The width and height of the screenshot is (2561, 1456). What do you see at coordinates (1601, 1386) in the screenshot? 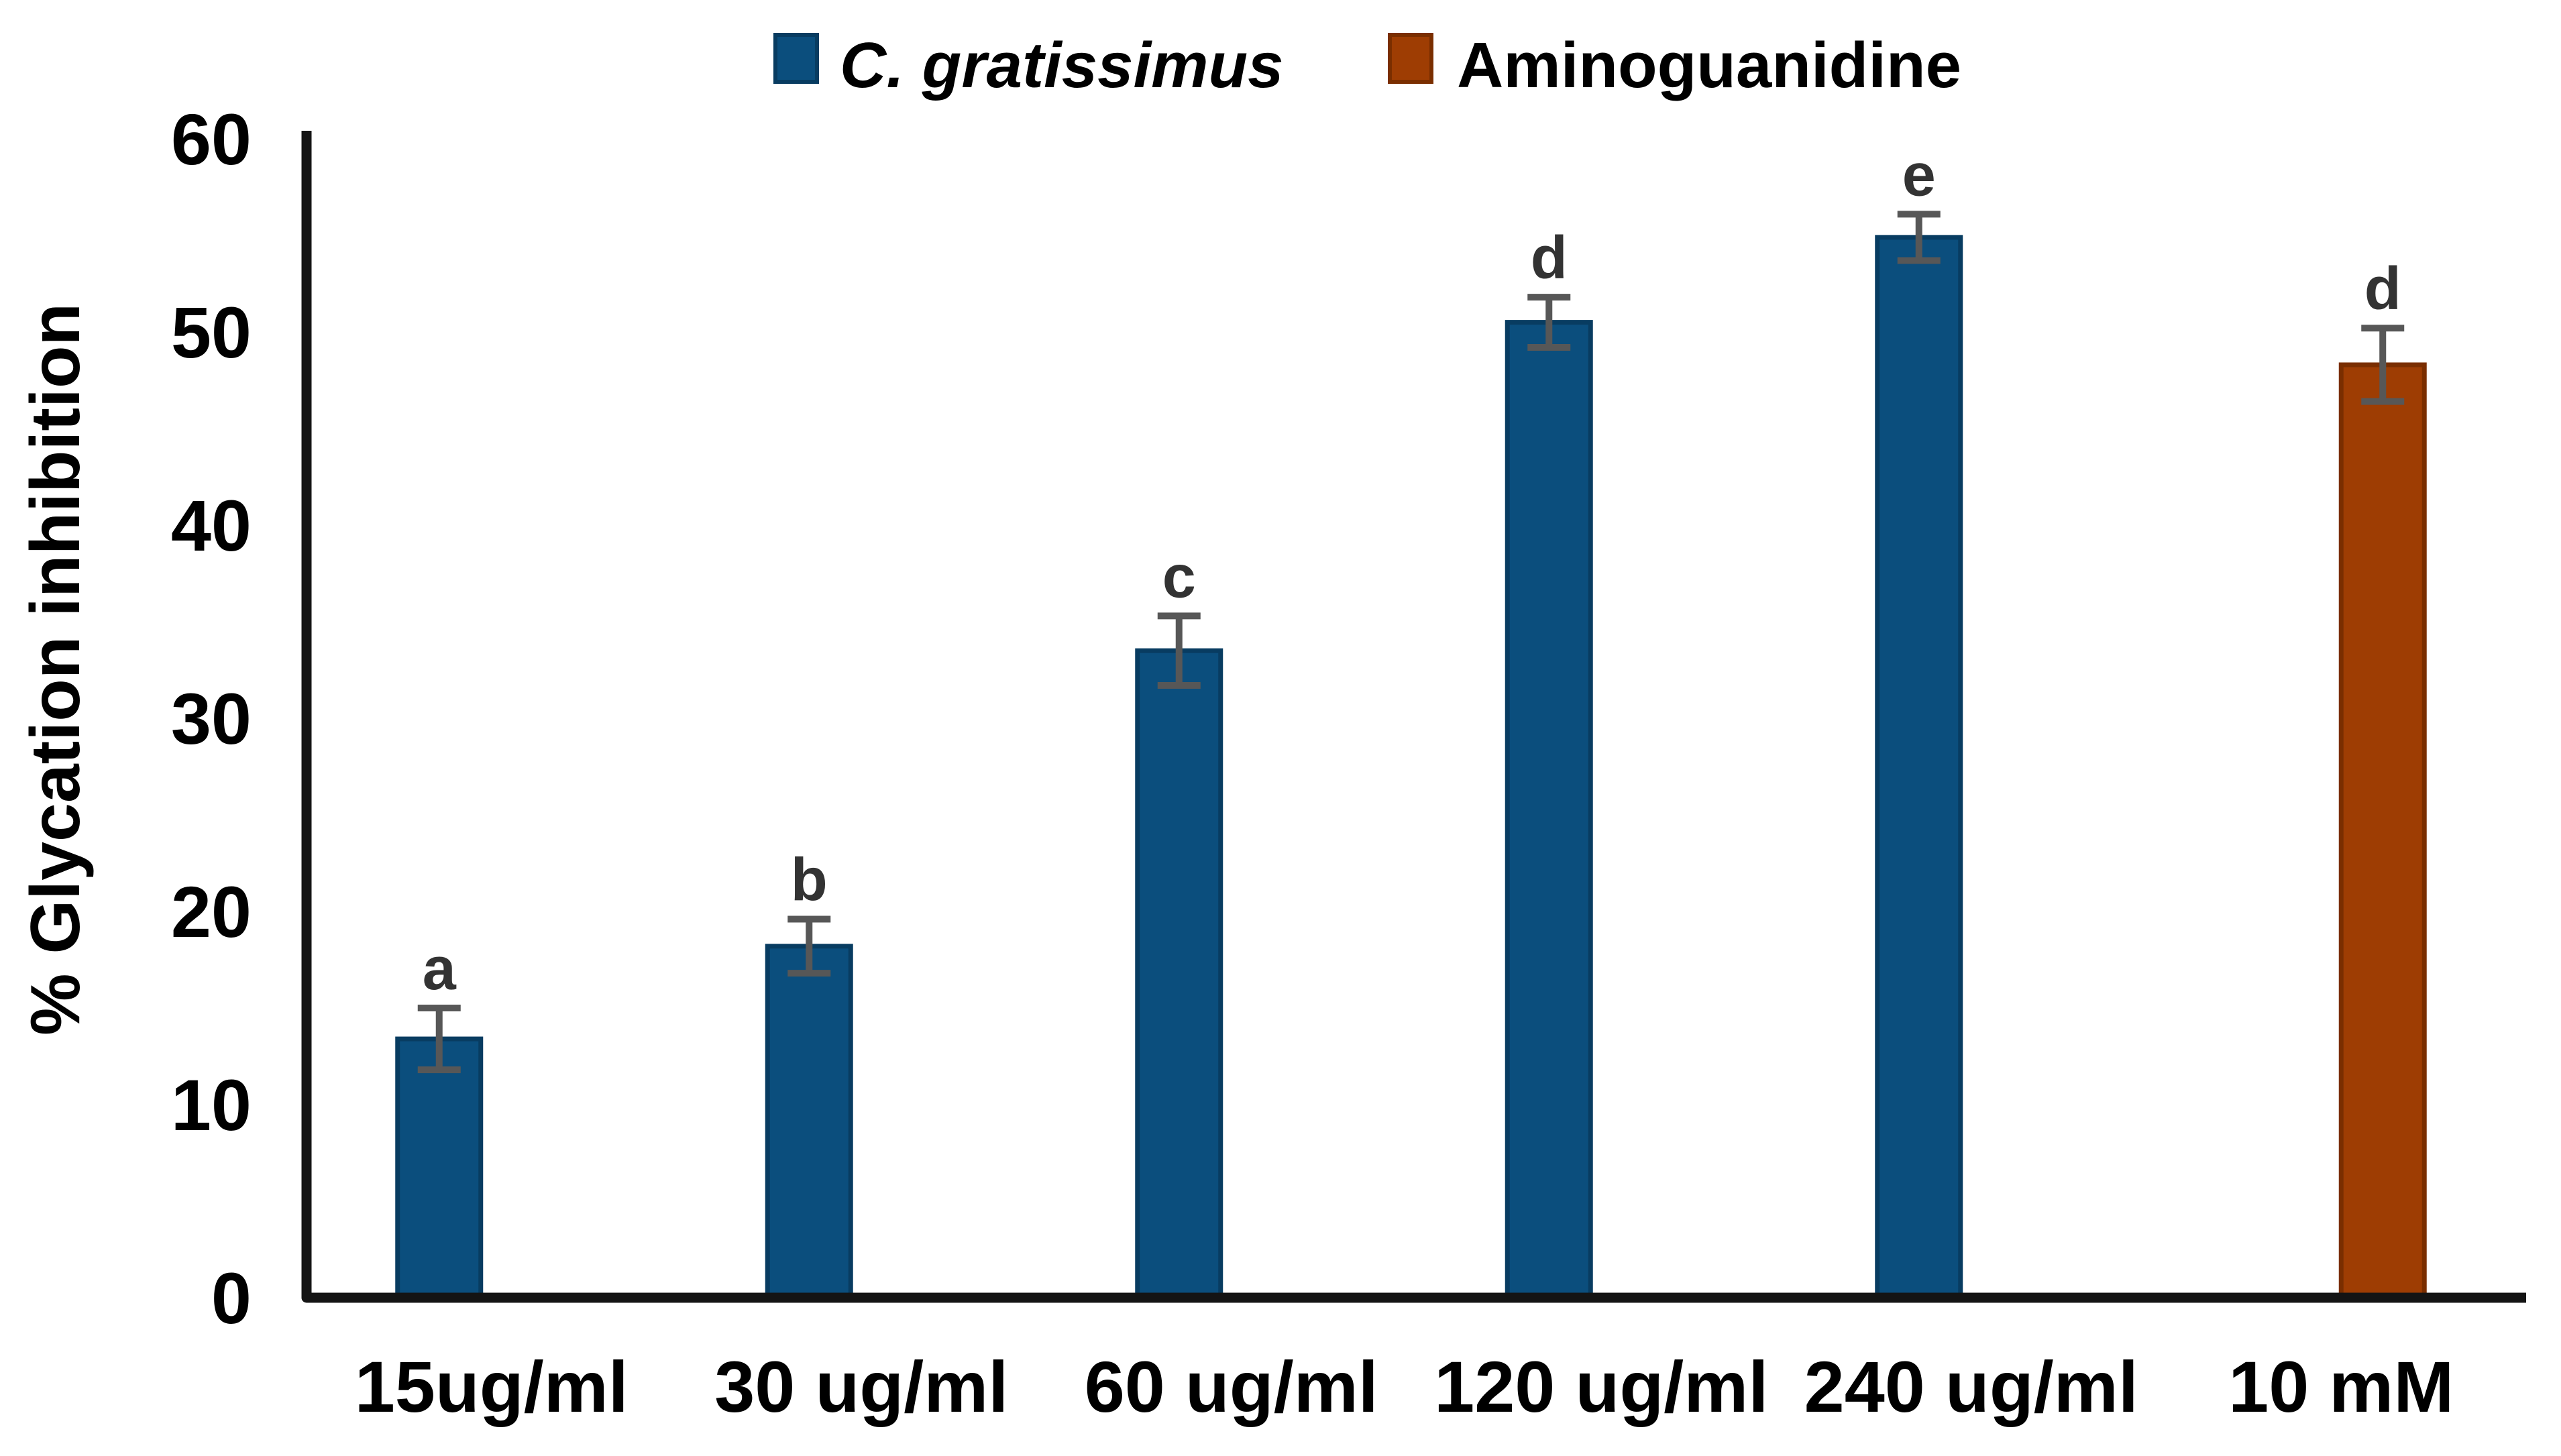
I see `x-category-label-120-ug-ml: 120 ug/ml` at bounding box center [1601, 1386].